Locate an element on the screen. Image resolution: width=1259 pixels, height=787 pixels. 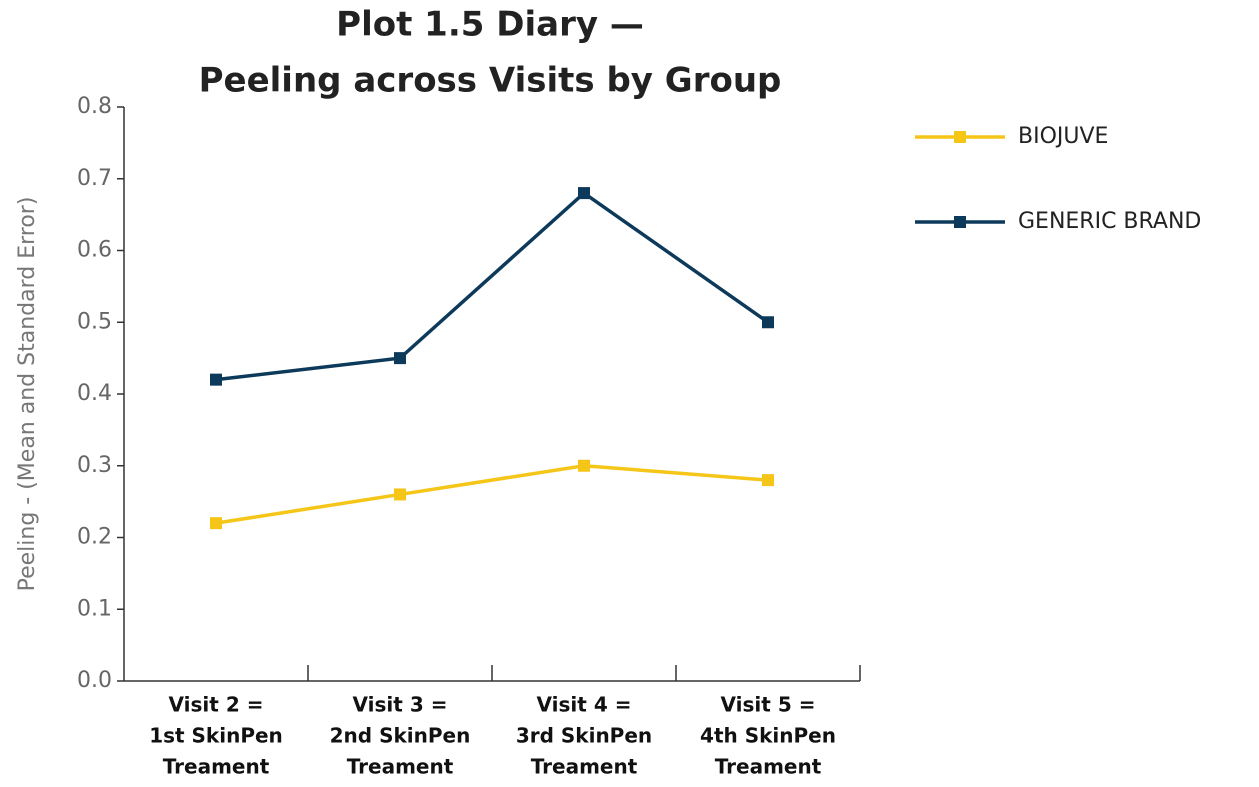
x-tick-label: Visit 4 = is located at coordinates (584, 705).